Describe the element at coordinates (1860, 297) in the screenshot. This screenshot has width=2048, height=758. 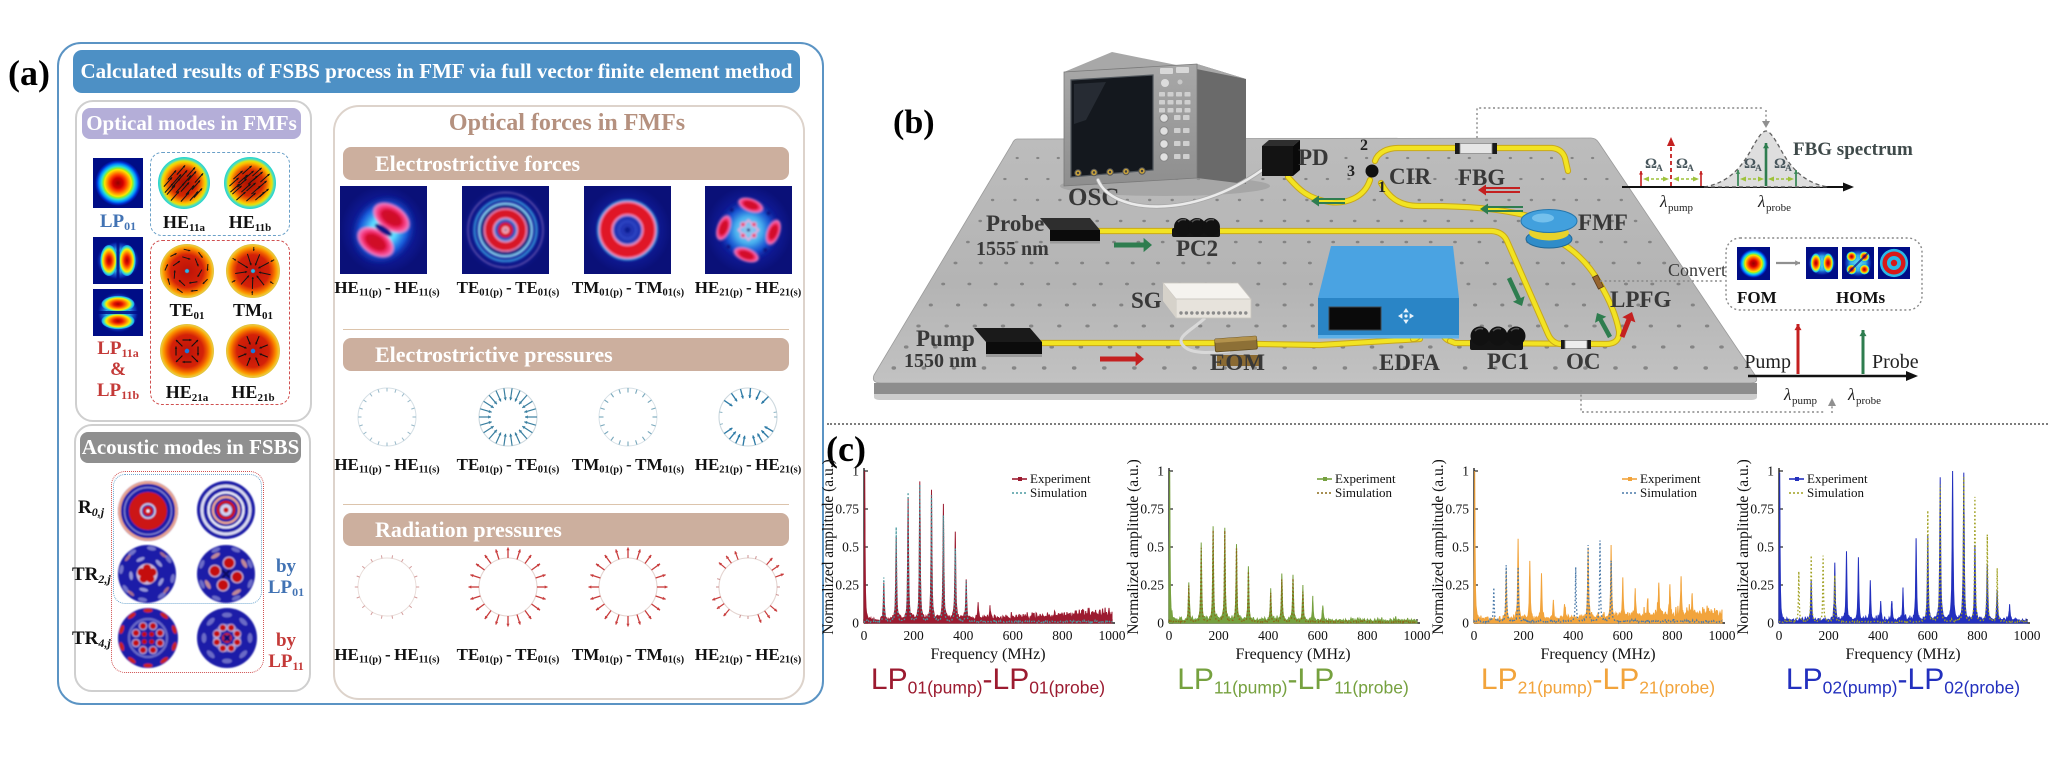
I see `svg-text: HOMs` at that location.